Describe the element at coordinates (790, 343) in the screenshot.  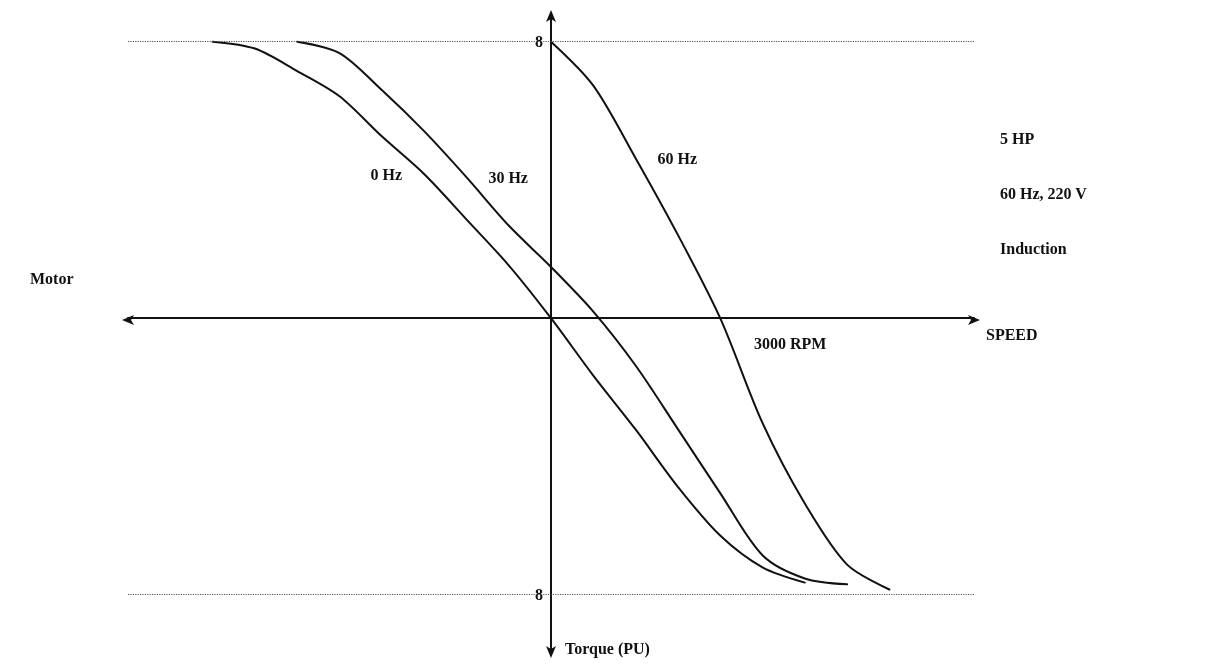
I see `annotation: 3000 RPM` at that location.